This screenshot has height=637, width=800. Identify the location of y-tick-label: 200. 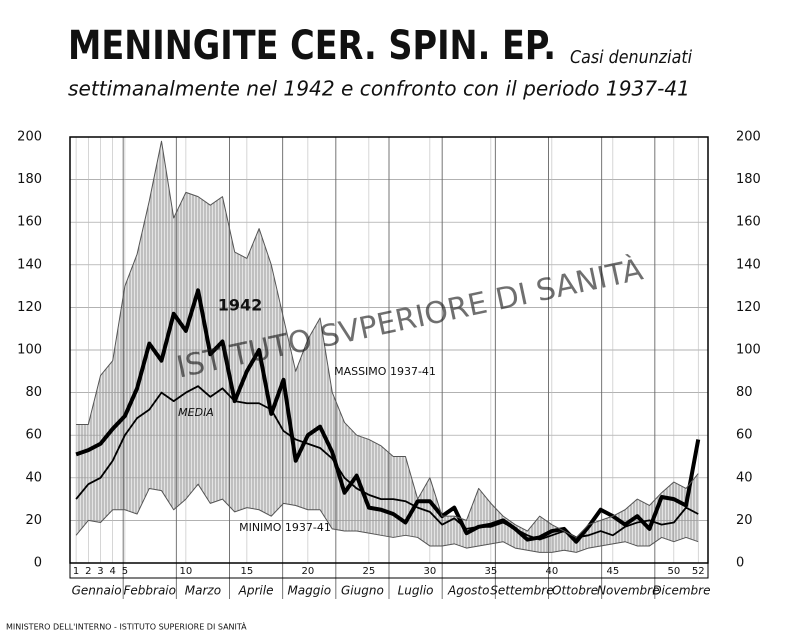
(29, 137).